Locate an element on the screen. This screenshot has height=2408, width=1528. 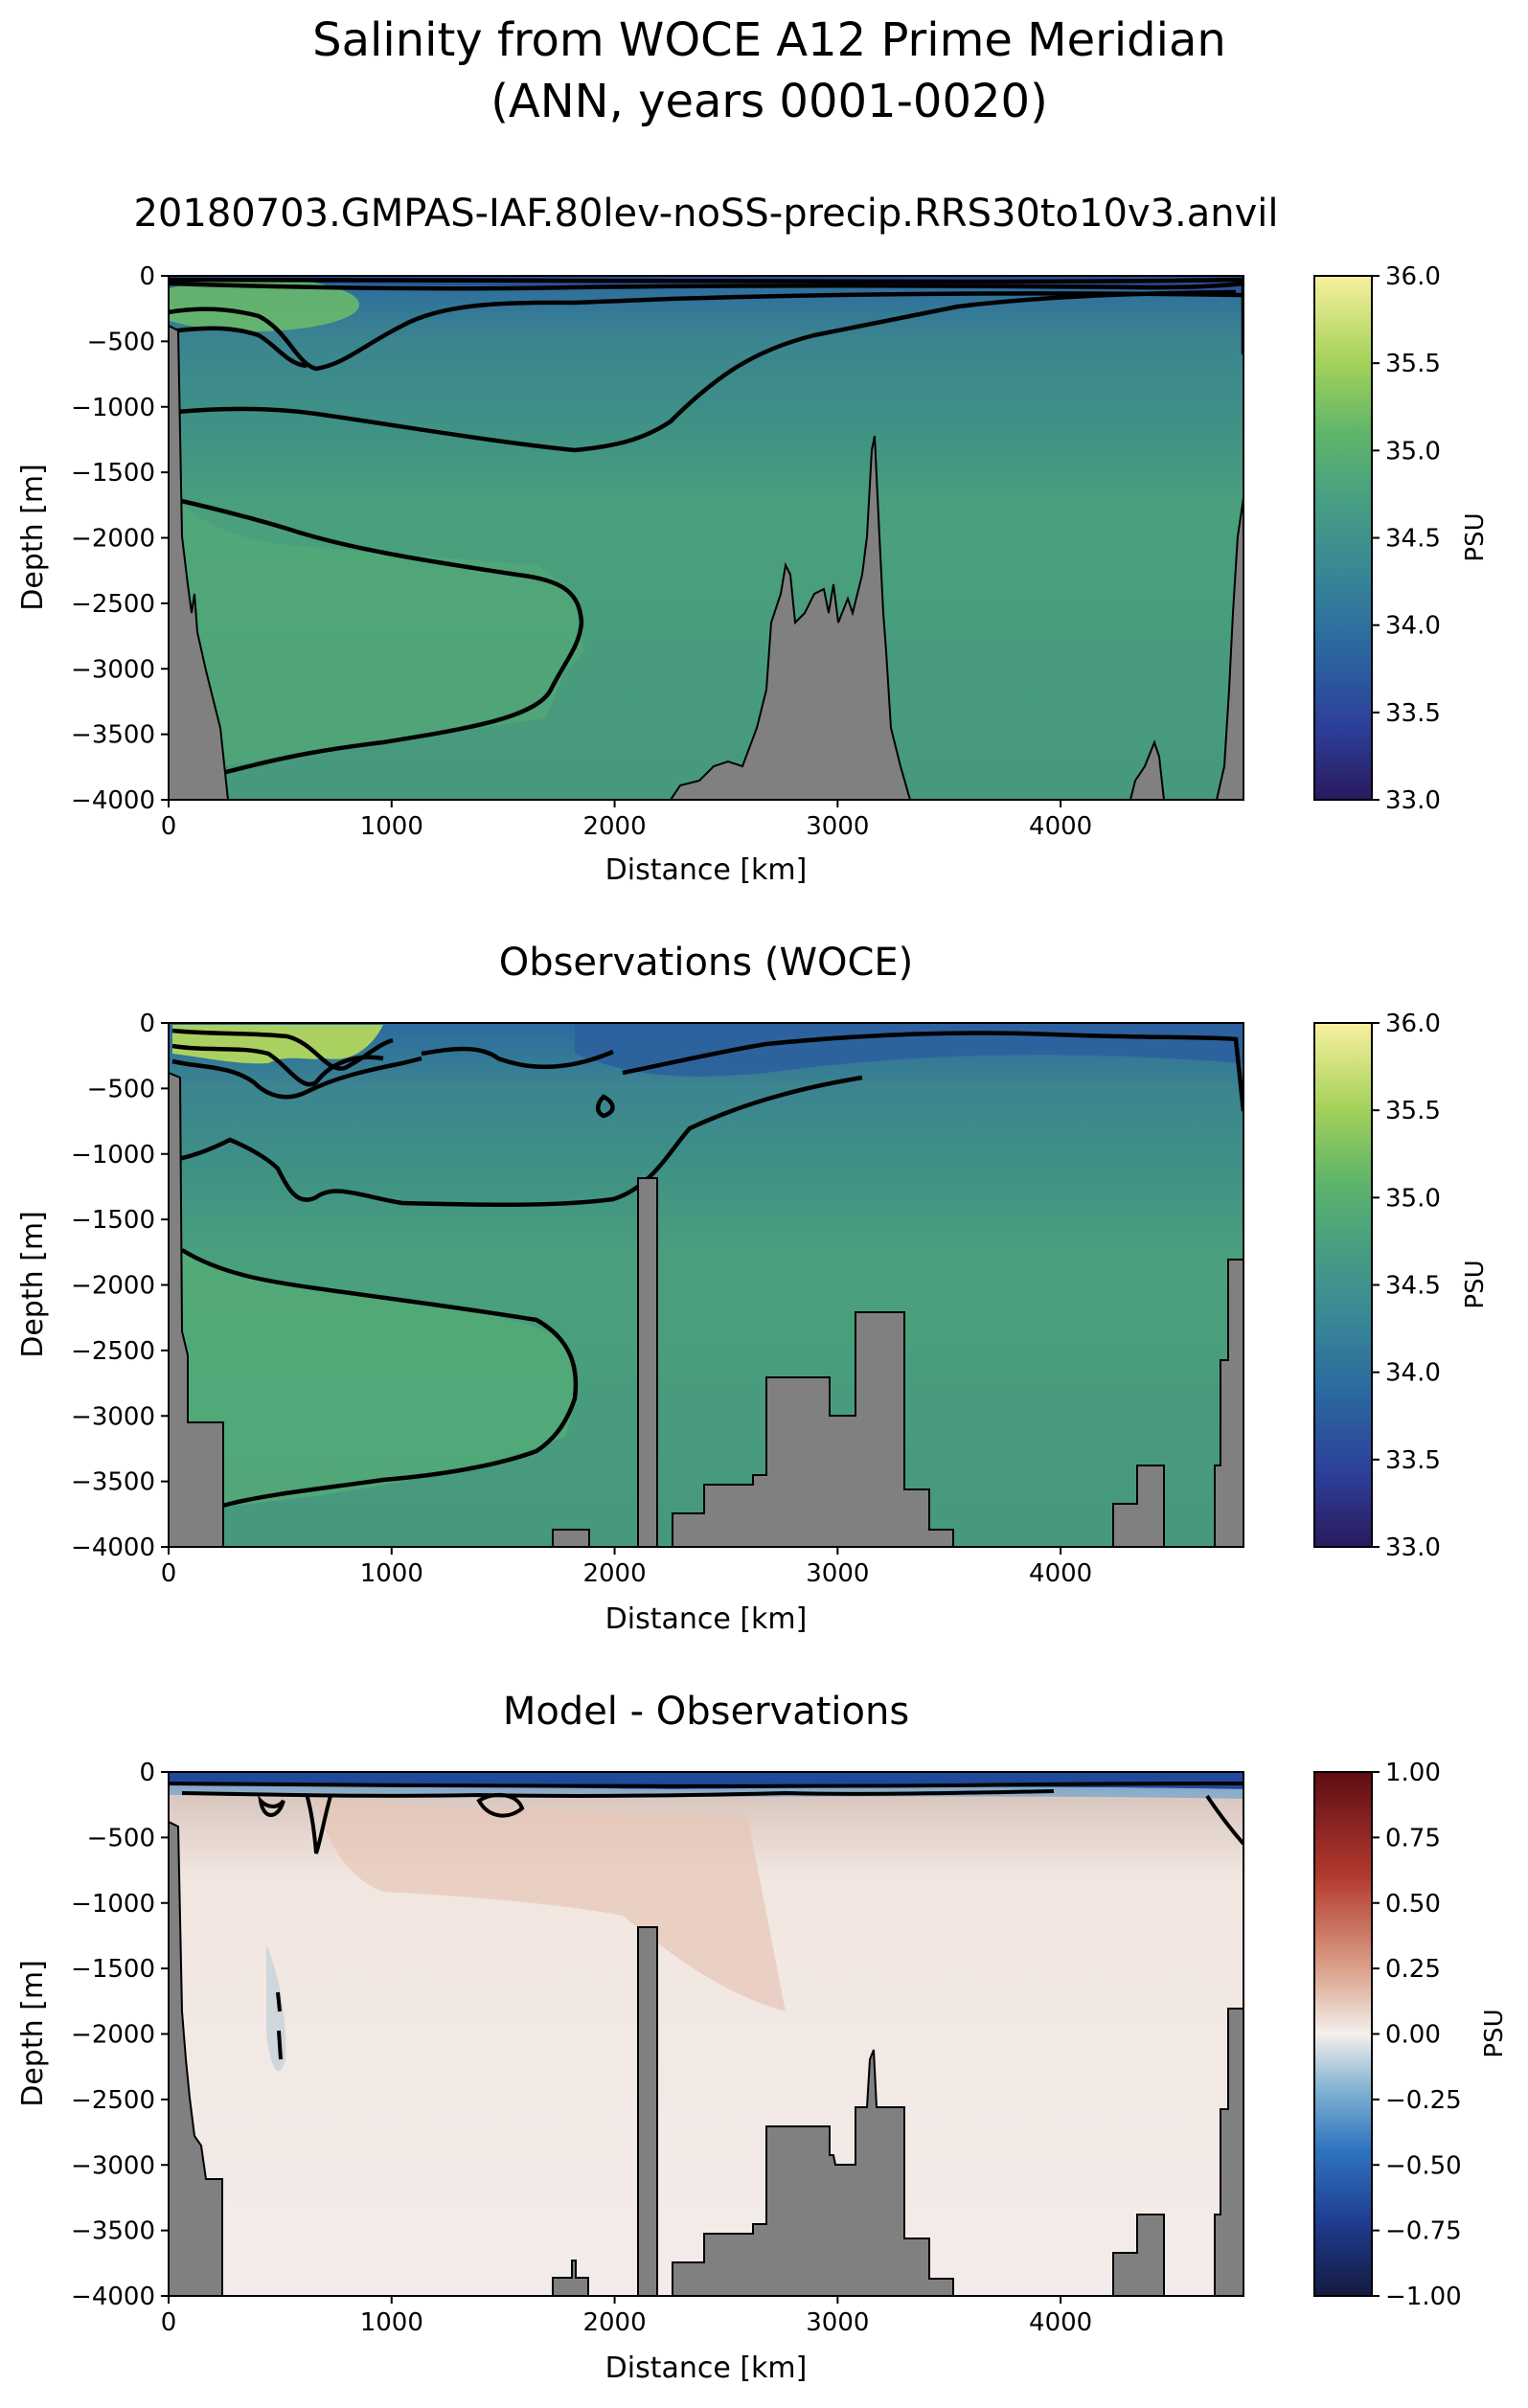
obs-ytick-label: −2500 is located at coordinates (113, 1351).